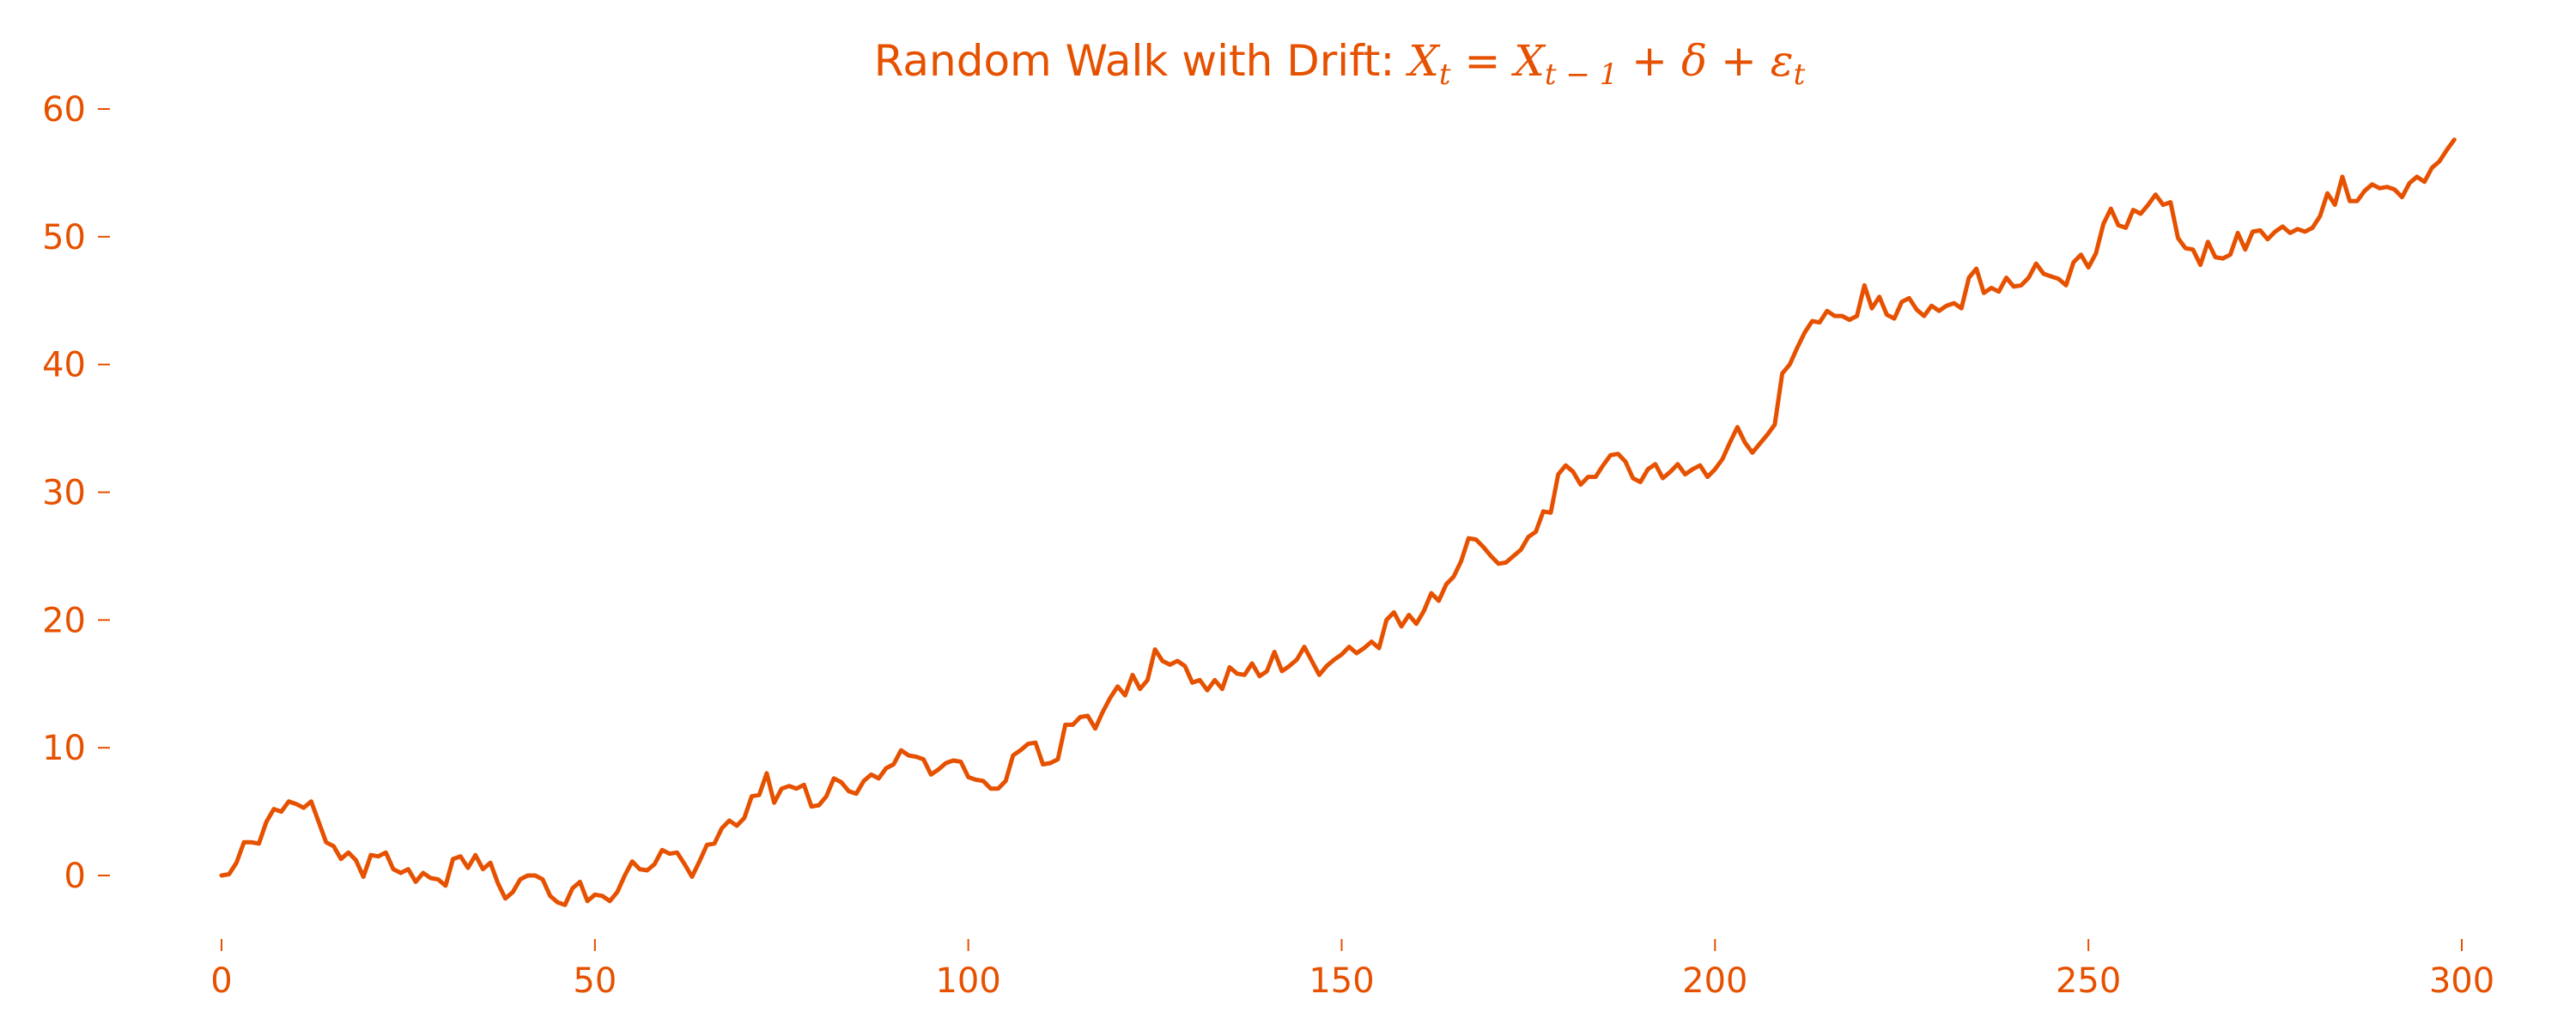  I want to click on title-math-plus1: +, so click(1649, 61).